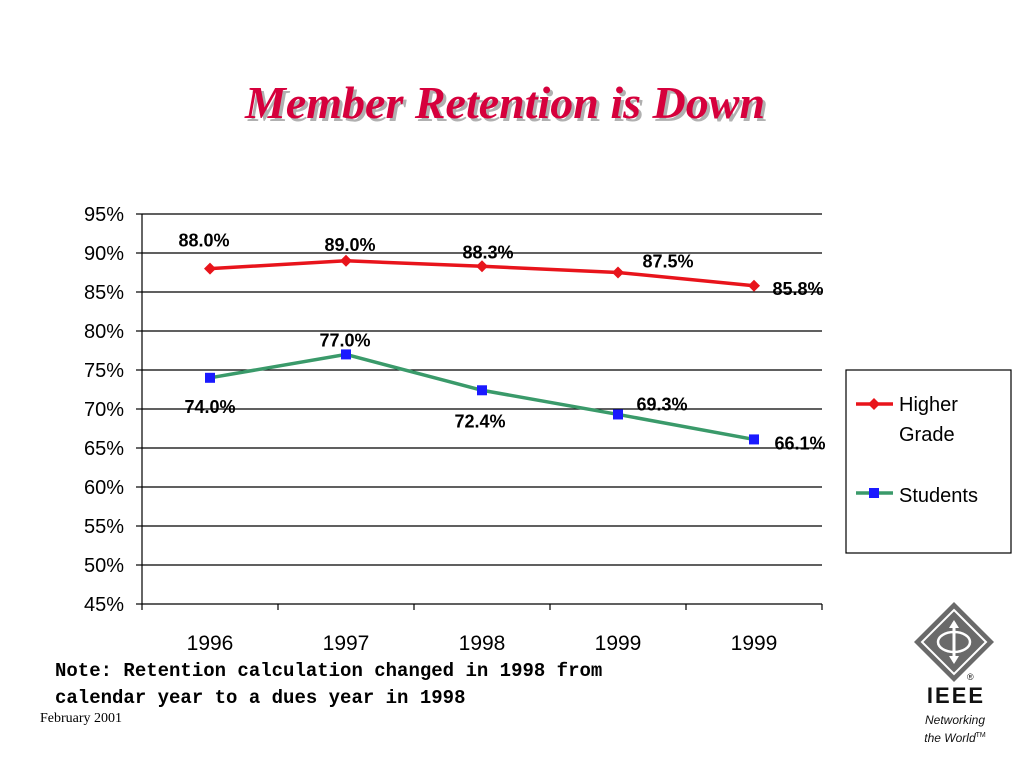  What do you see at coordinates (210, 643) in the screenshot?
I see `x-tick-label: 1996` at bounding box center [210, 643].